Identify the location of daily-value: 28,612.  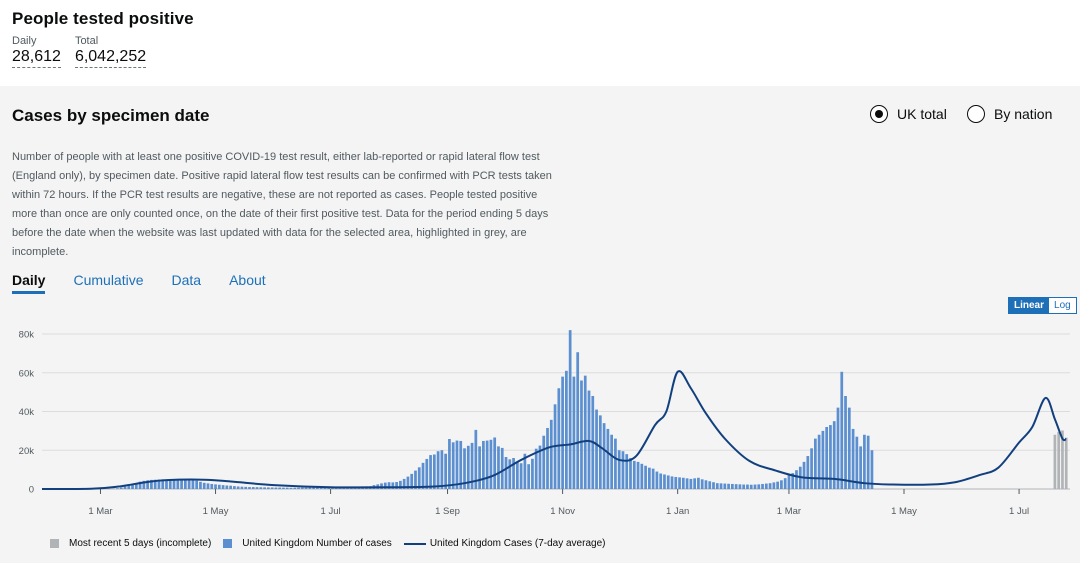
(36, 58).